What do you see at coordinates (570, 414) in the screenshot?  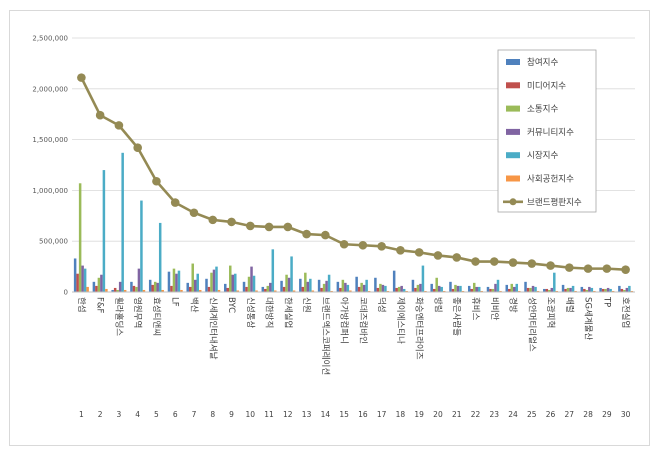 I see `rank-label: 27` at bounding box center [570, 414].